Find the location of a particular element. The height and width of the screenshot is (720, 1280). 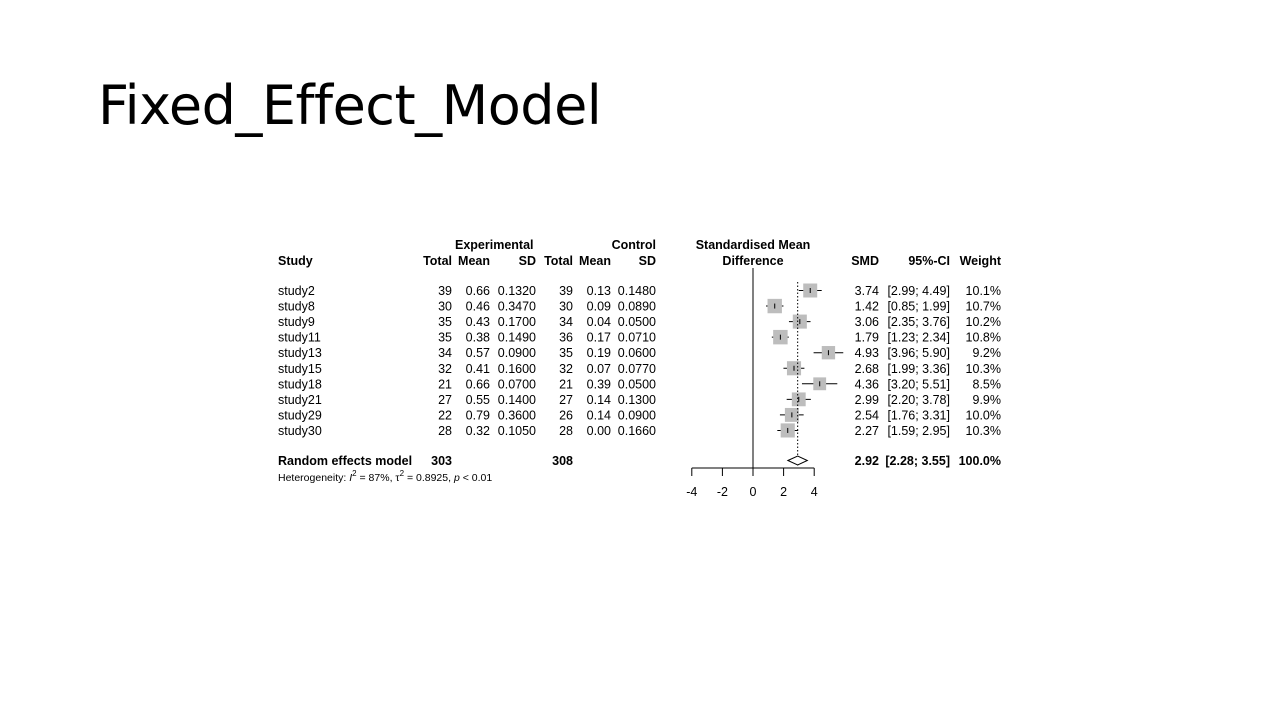

study-name: study13 is located at coordinates (300, 353).